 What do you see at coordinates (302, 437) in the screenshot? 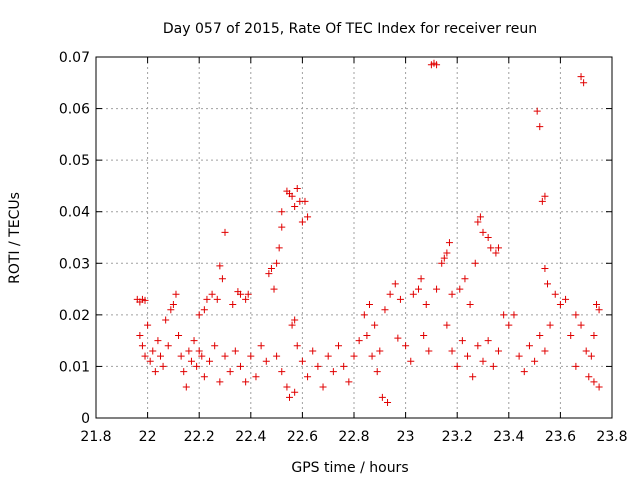
I see `x-tick-label: 22.6` at bounding box center [302, 437].